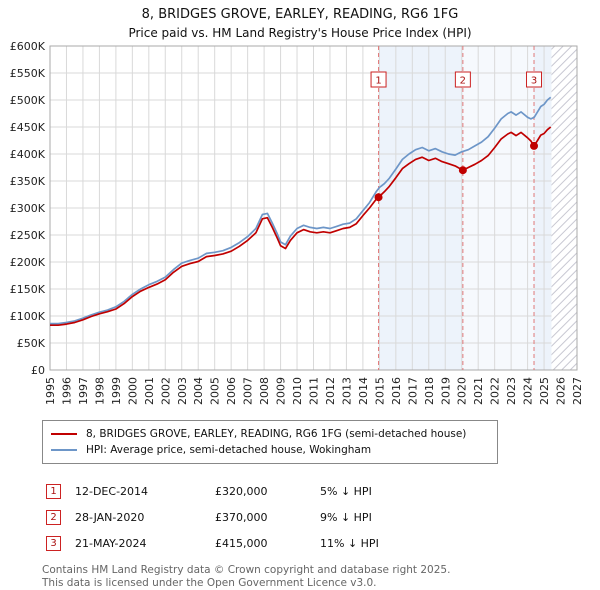 The image size is (600, 590). What do you see at coordinates (314, 391) in the screenshot?
I see `svg-text: 2011` at bounding box center [314, 391].